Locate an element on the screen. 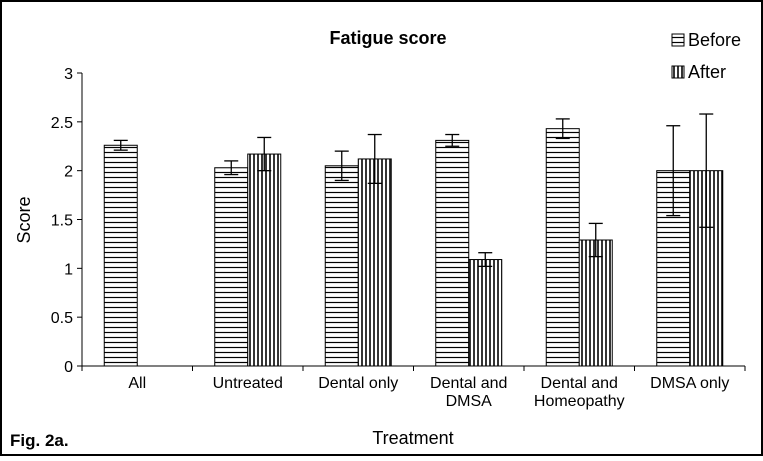  y-tick-label: 3 is located at coordinates (68, 74).